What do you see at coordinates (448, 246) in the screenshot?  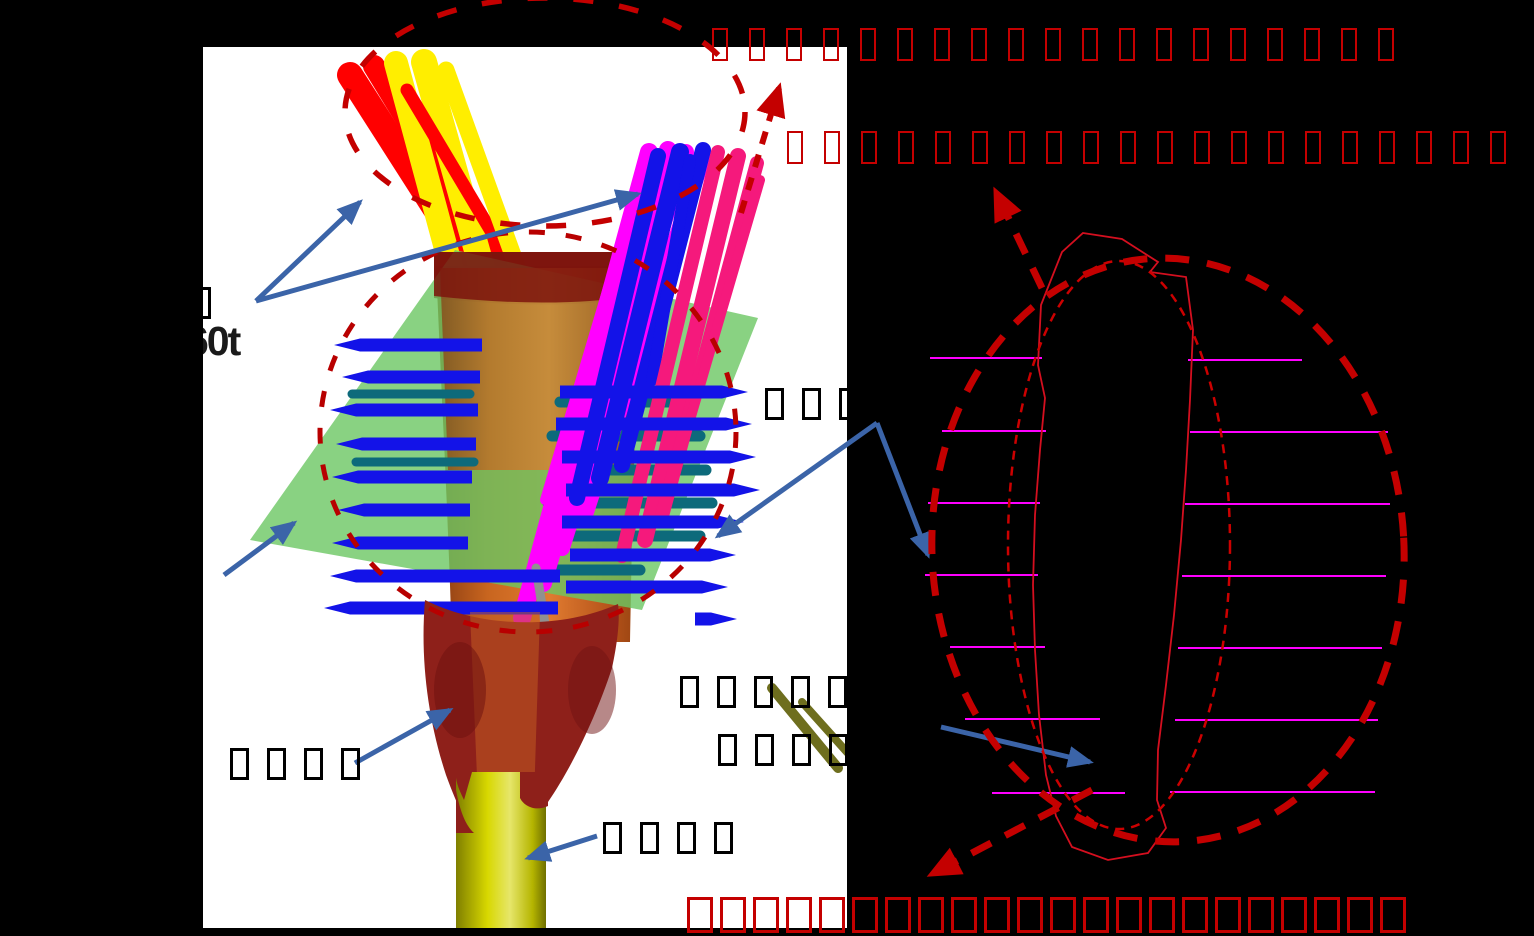 I see `arrow-inflow-right-bundle` at bounding box center [448, 246].